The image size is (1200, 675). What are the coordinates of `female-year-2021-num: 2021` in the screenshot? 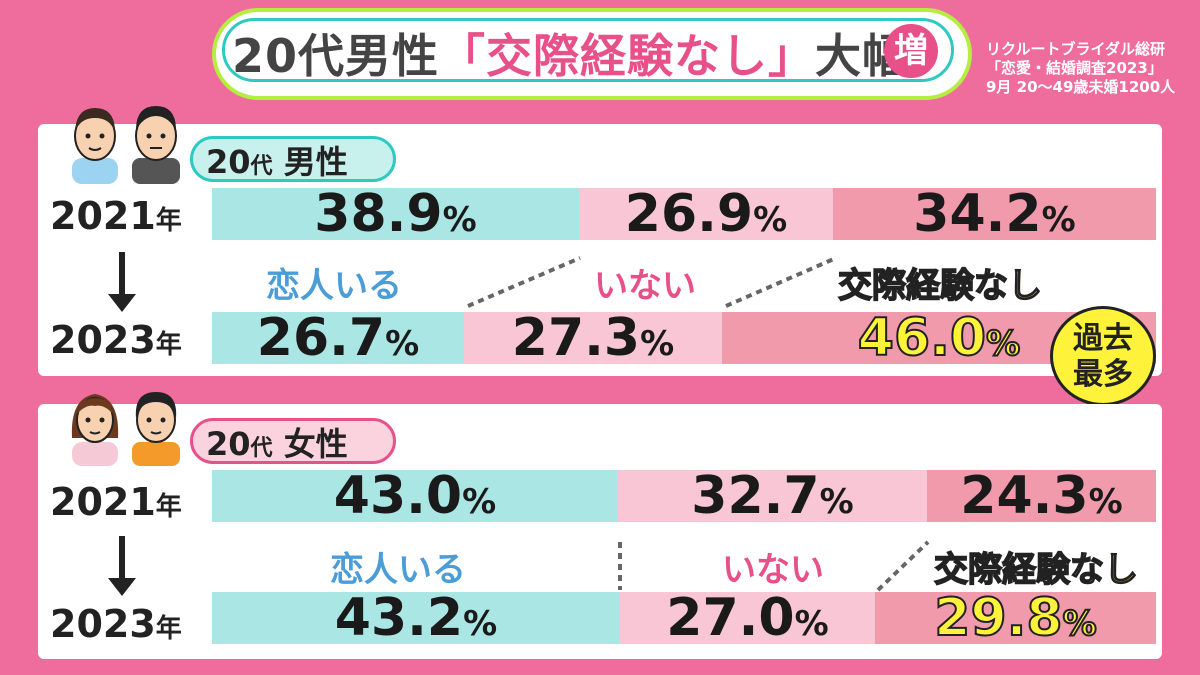 It's located at (103, 502).